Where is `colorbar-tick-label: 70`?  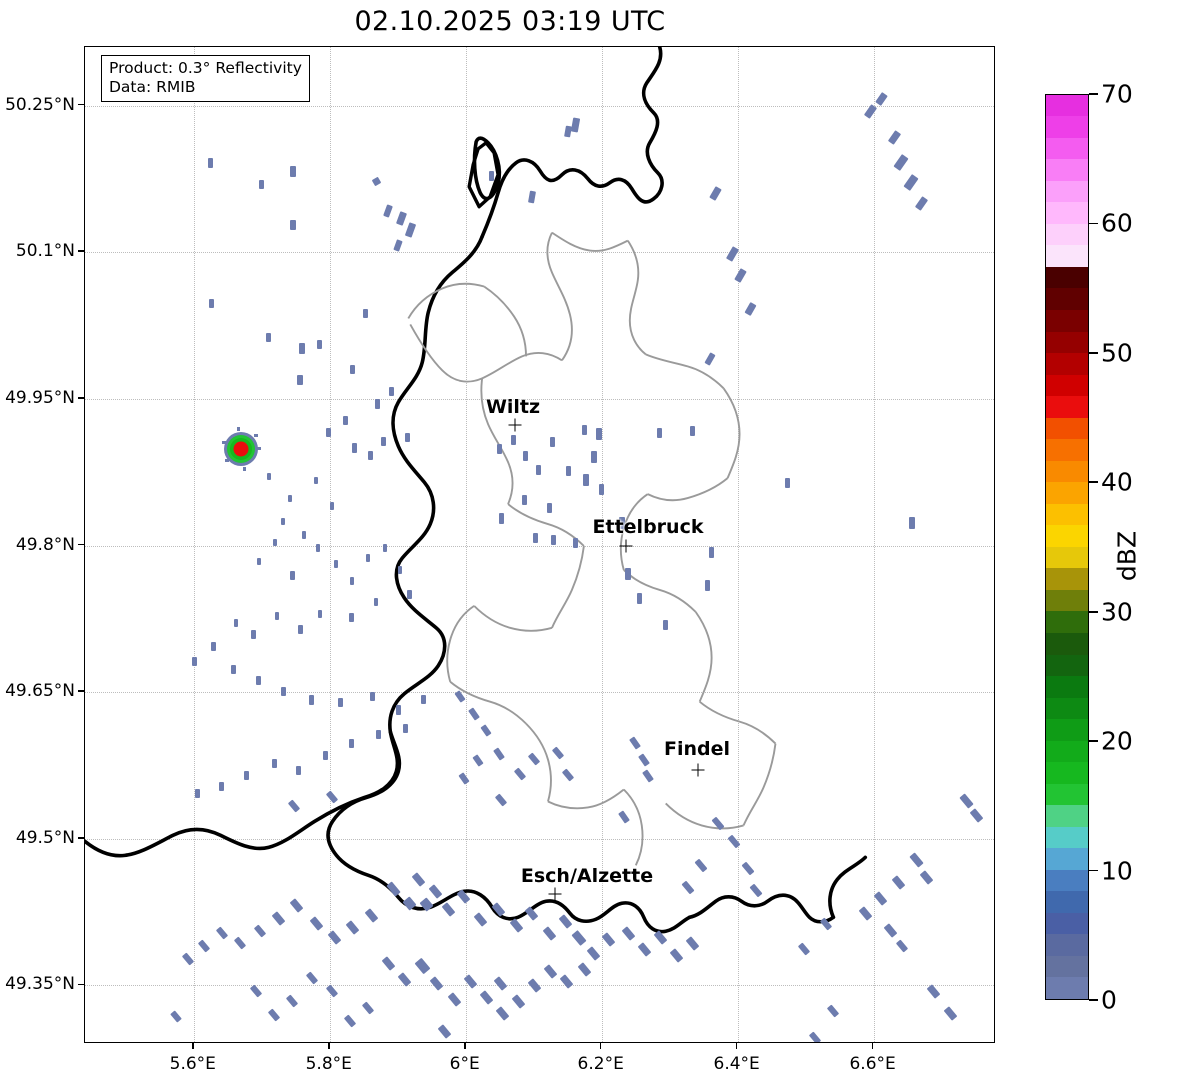
colorbar-tick-label: 70 is located at coordinates (1117, 94).